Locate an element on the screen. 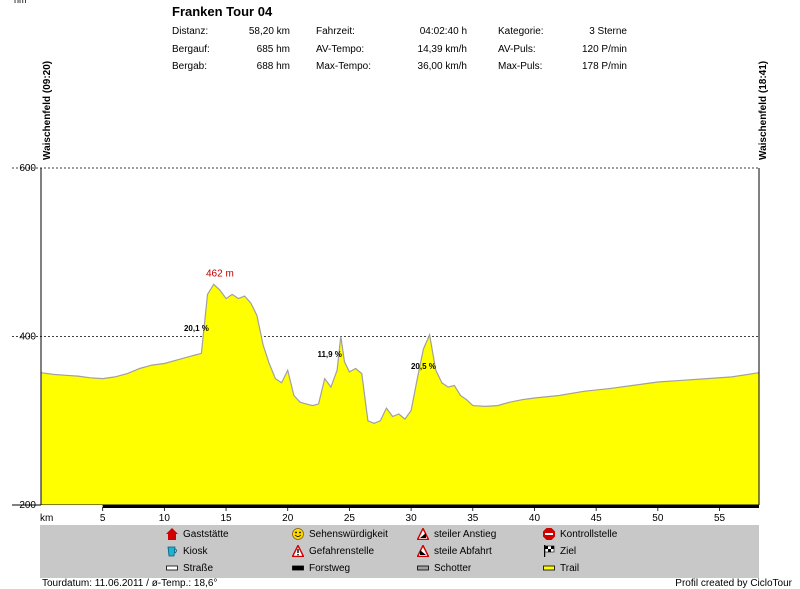 The image size is (800, 589). stat-value-av-tempo: 14,39 km/h is located at coordinates (442, 49).